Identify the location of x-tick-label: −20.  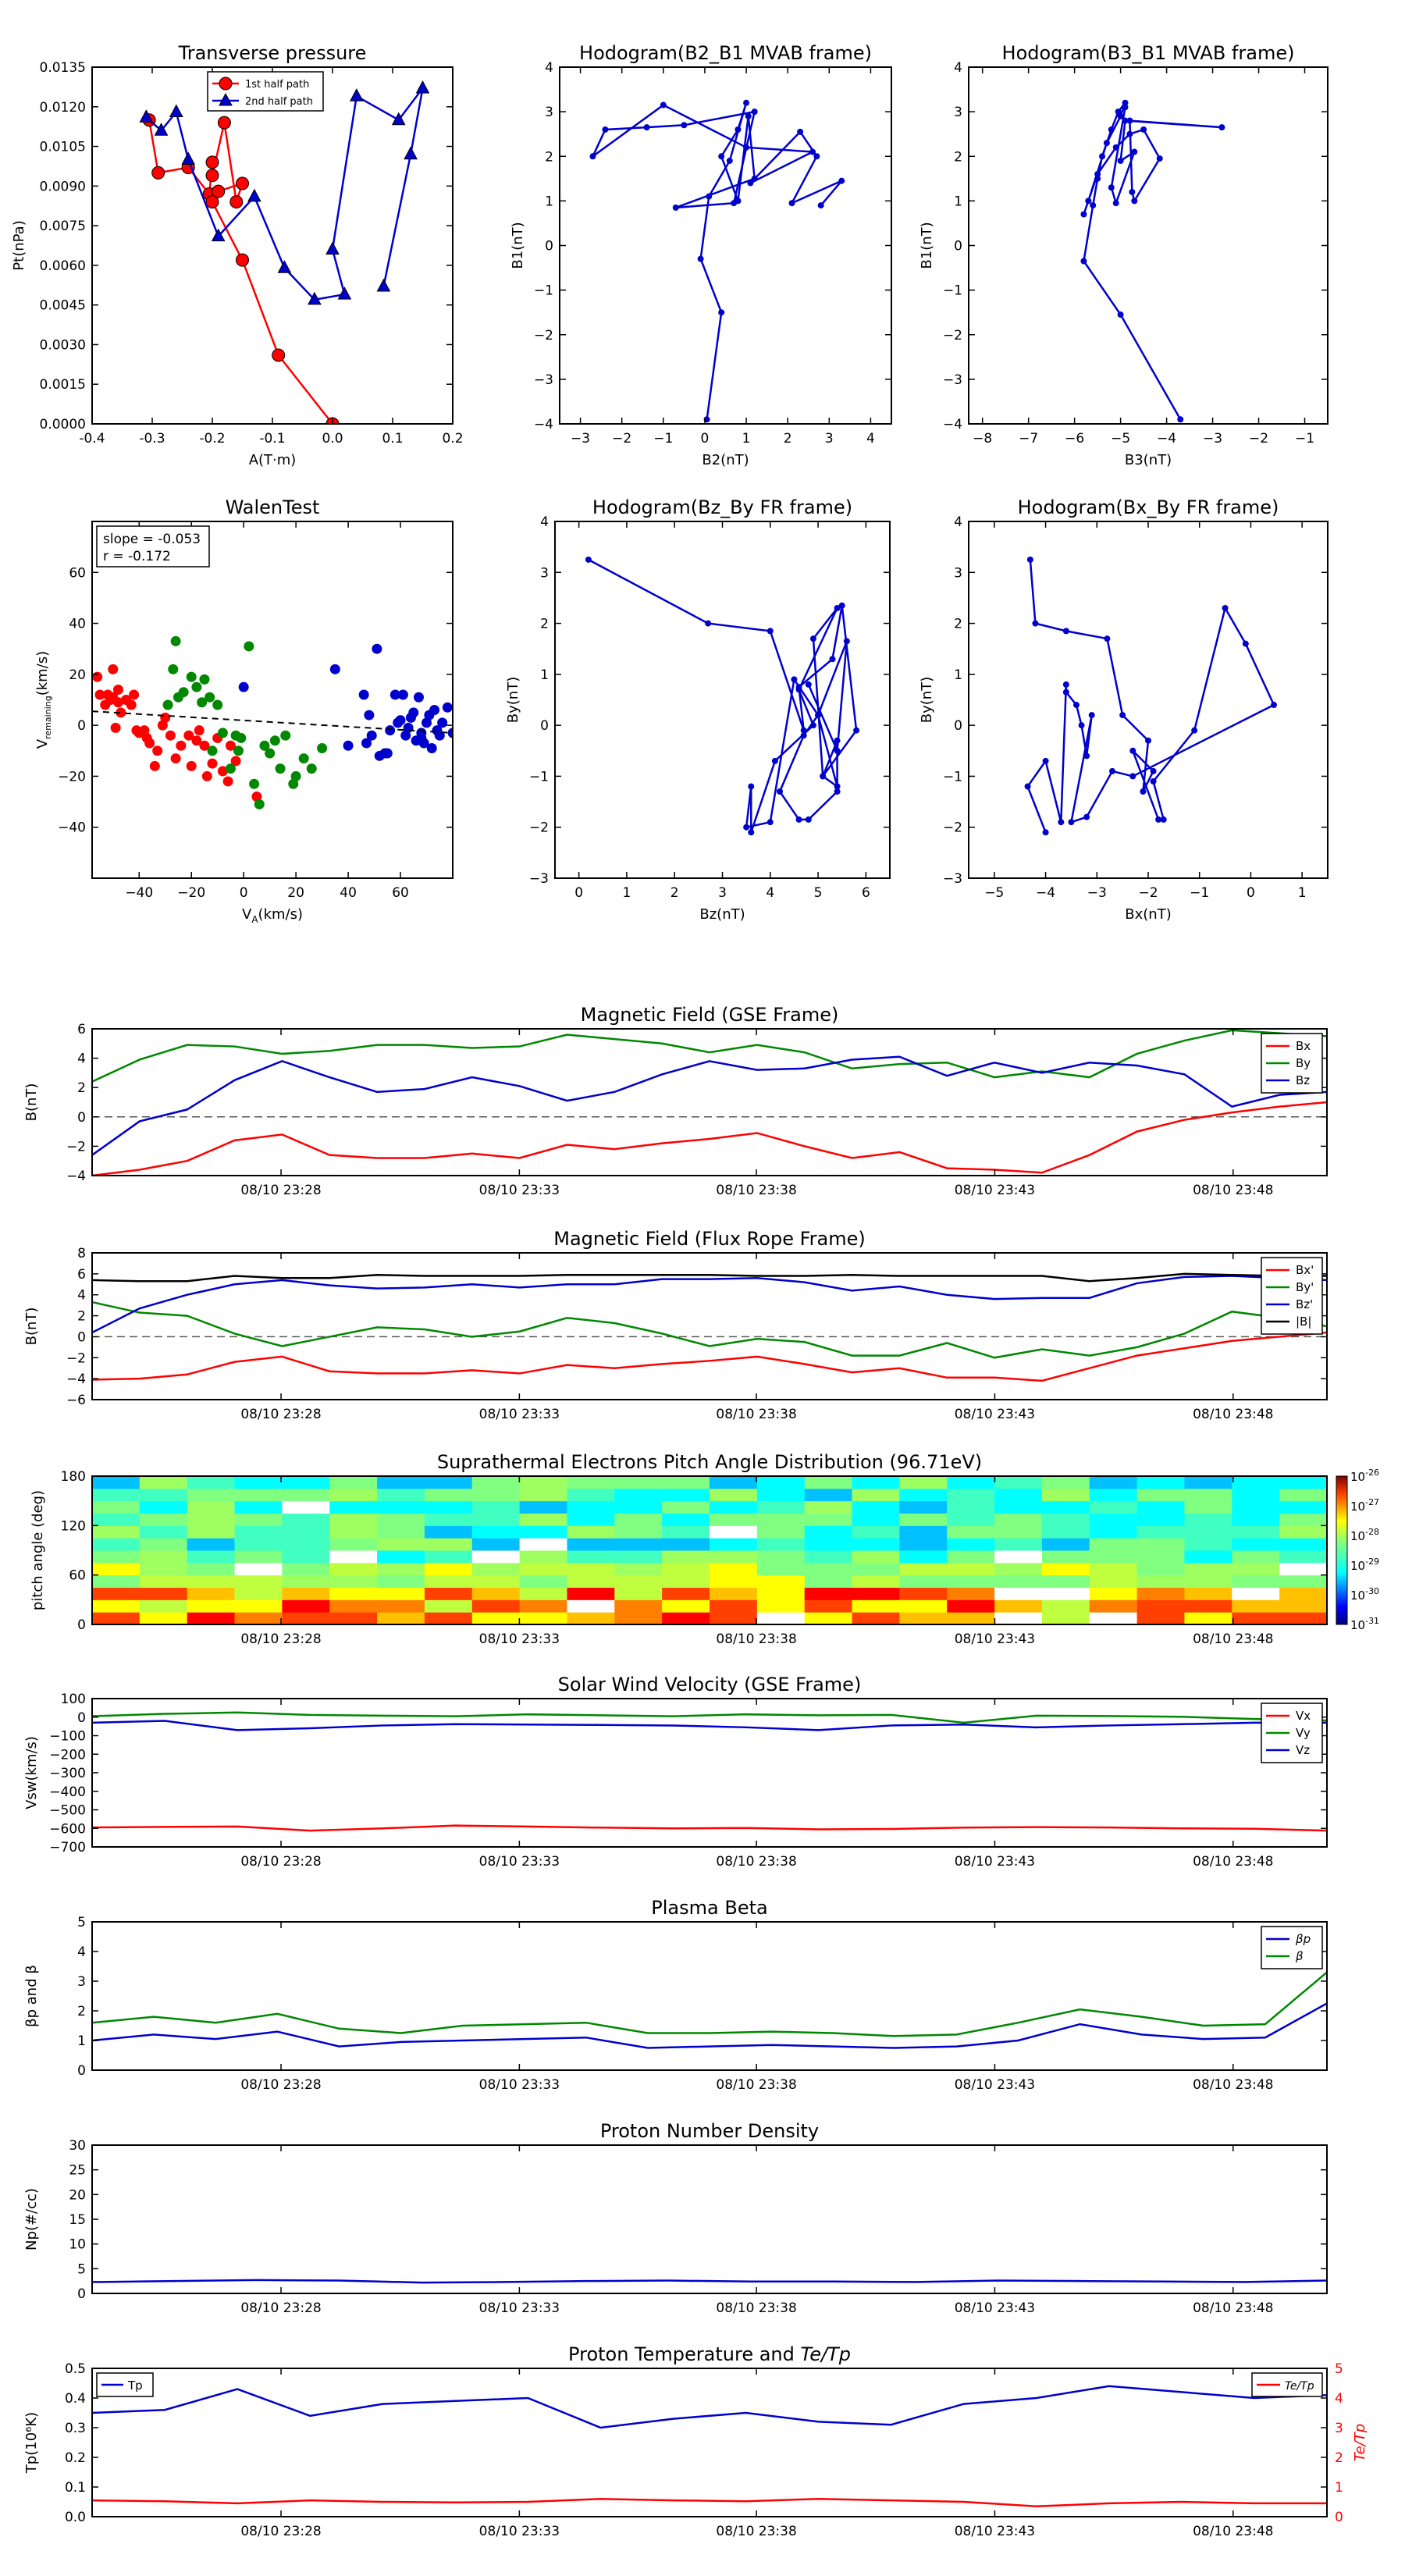
(191, 893).